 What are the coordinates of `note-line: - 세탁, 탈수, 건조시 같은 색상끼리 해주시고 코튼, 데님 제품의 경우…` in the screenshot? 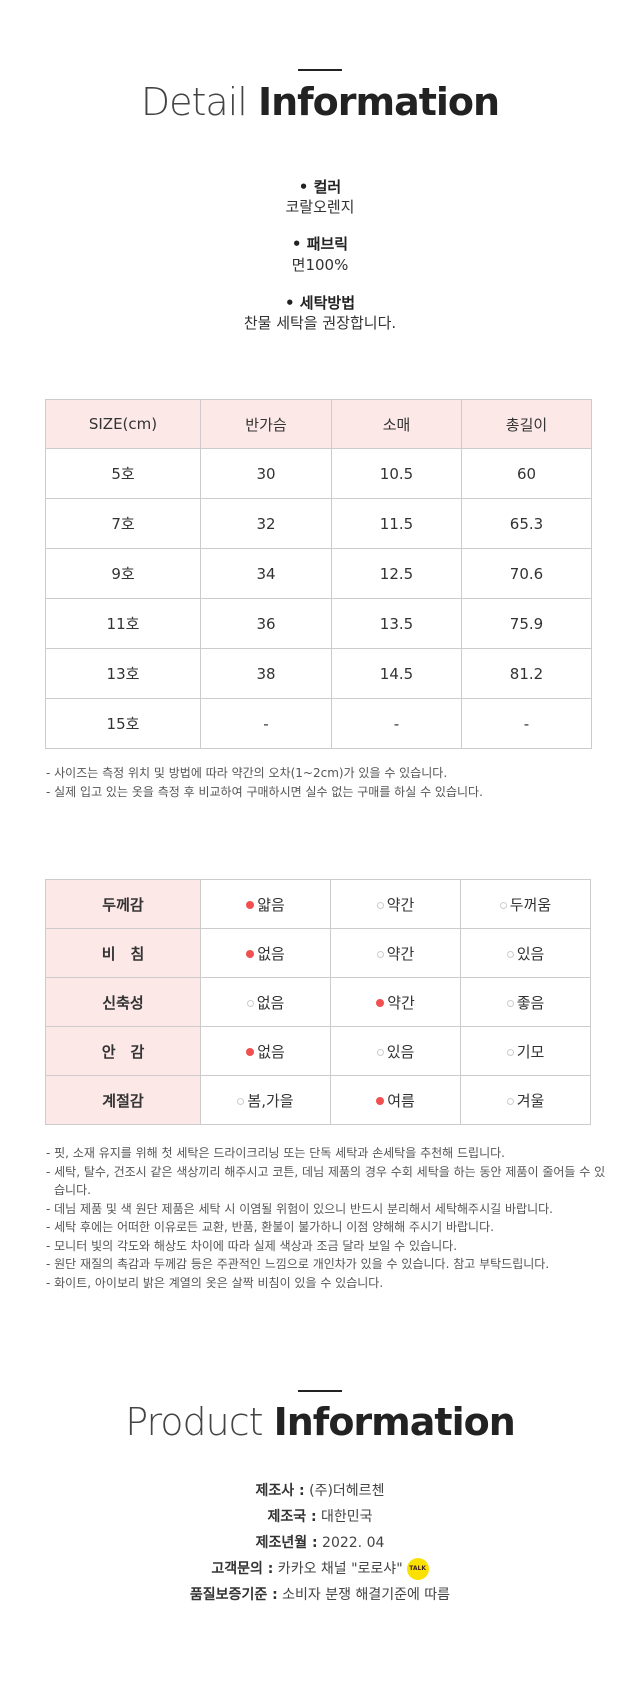 It's located at (326, 1181).